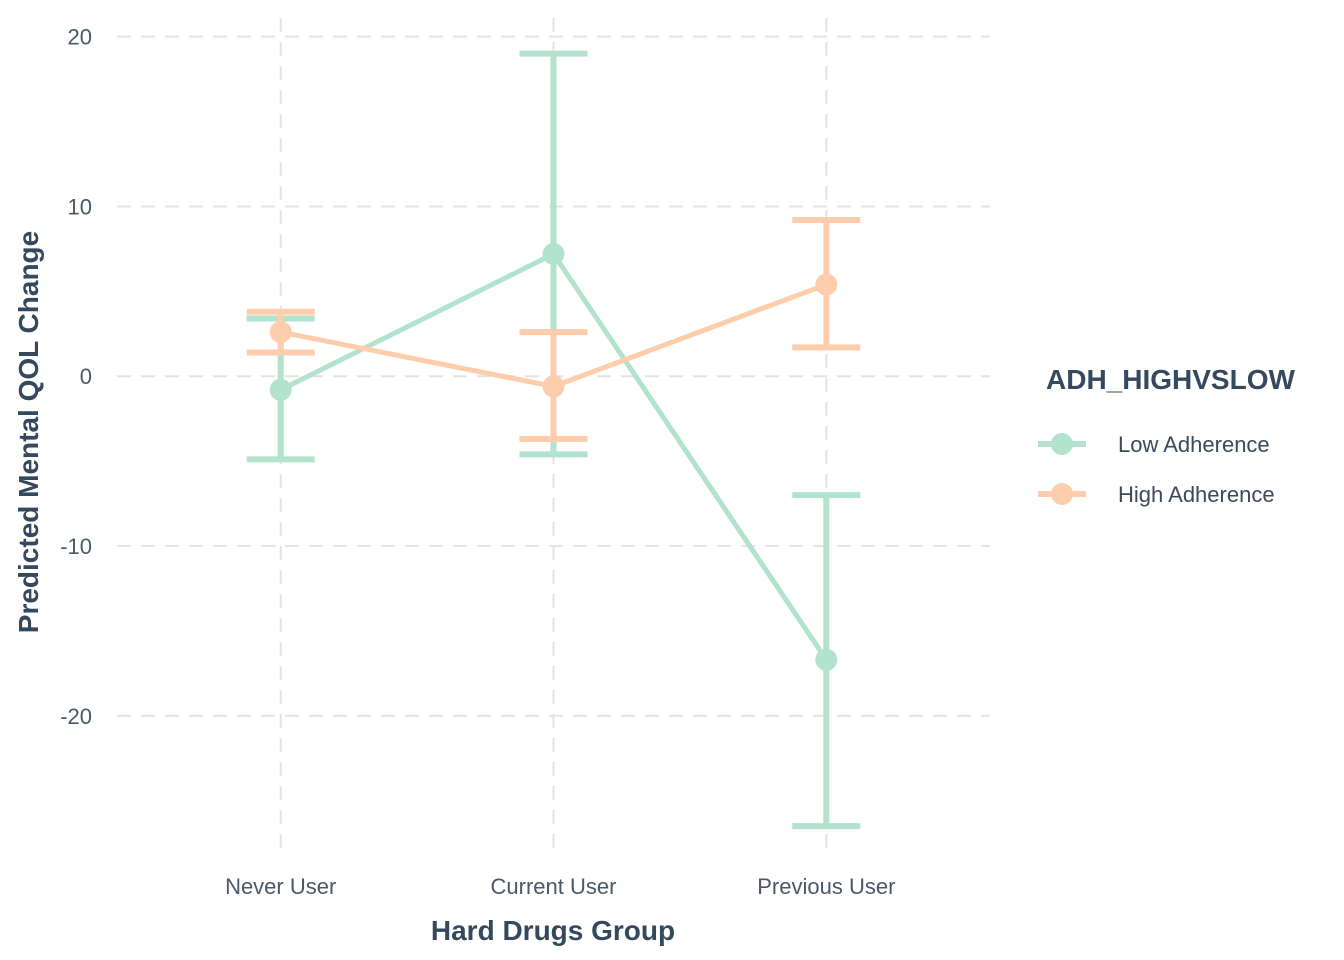 This screenshot has width=1344, height=960. What do you see at coordinates (28, 432) in the screenshot?
I see `y-axis-title: Predicted Mental QOL Change` at bounding box center [28, 432].